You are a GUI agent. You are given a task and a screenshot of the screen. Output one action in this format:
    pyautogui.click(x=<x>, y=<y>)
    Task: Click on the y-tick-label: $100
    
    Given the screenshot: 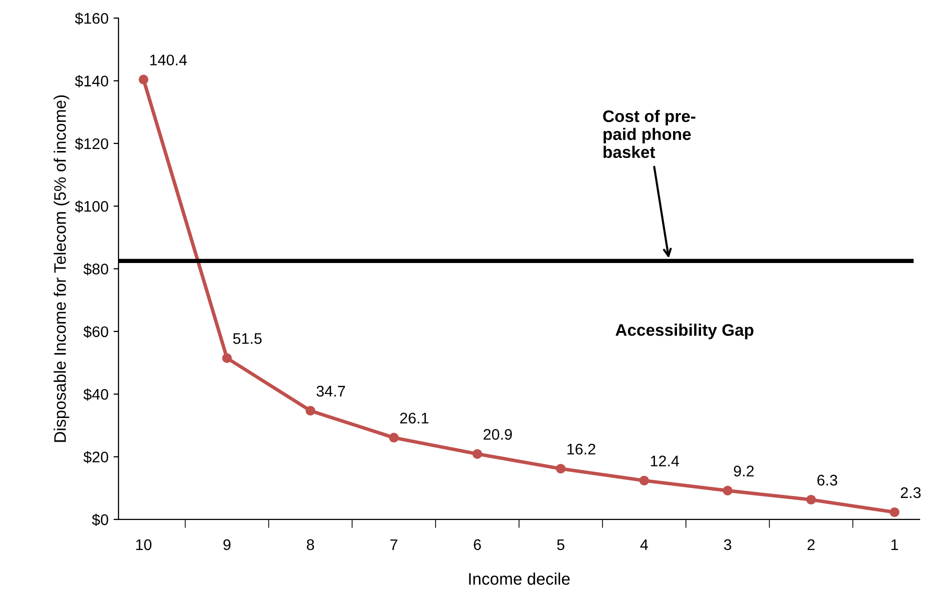 What is the action you would take?
    pyautogui.click(x=91, y=206)
    